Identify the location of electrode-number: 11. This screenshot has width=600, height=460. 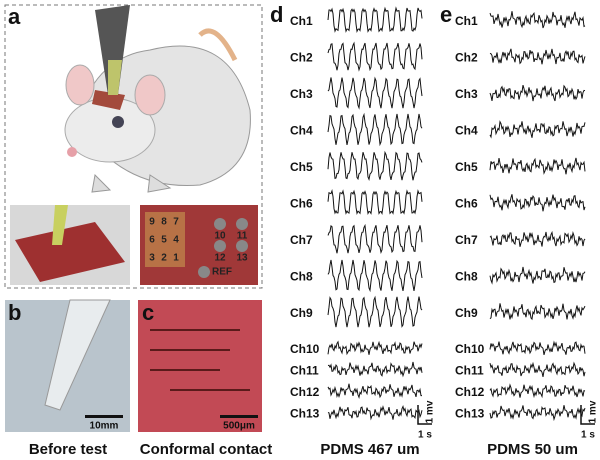
(242, 236).